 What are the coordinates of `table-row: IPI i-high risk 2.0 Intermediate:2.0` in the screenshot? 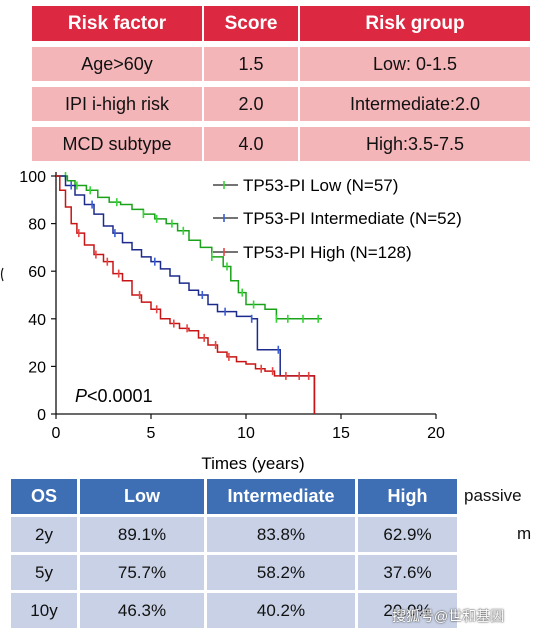 It's located at (281, 104).